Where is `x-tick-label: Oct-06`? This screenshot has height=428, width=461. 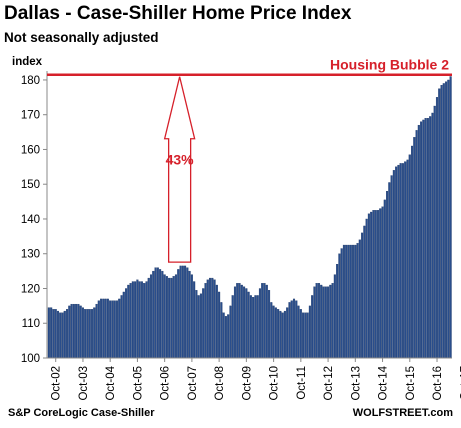
x-tick-label: Oct-06 is located at coordinates (166, 383).